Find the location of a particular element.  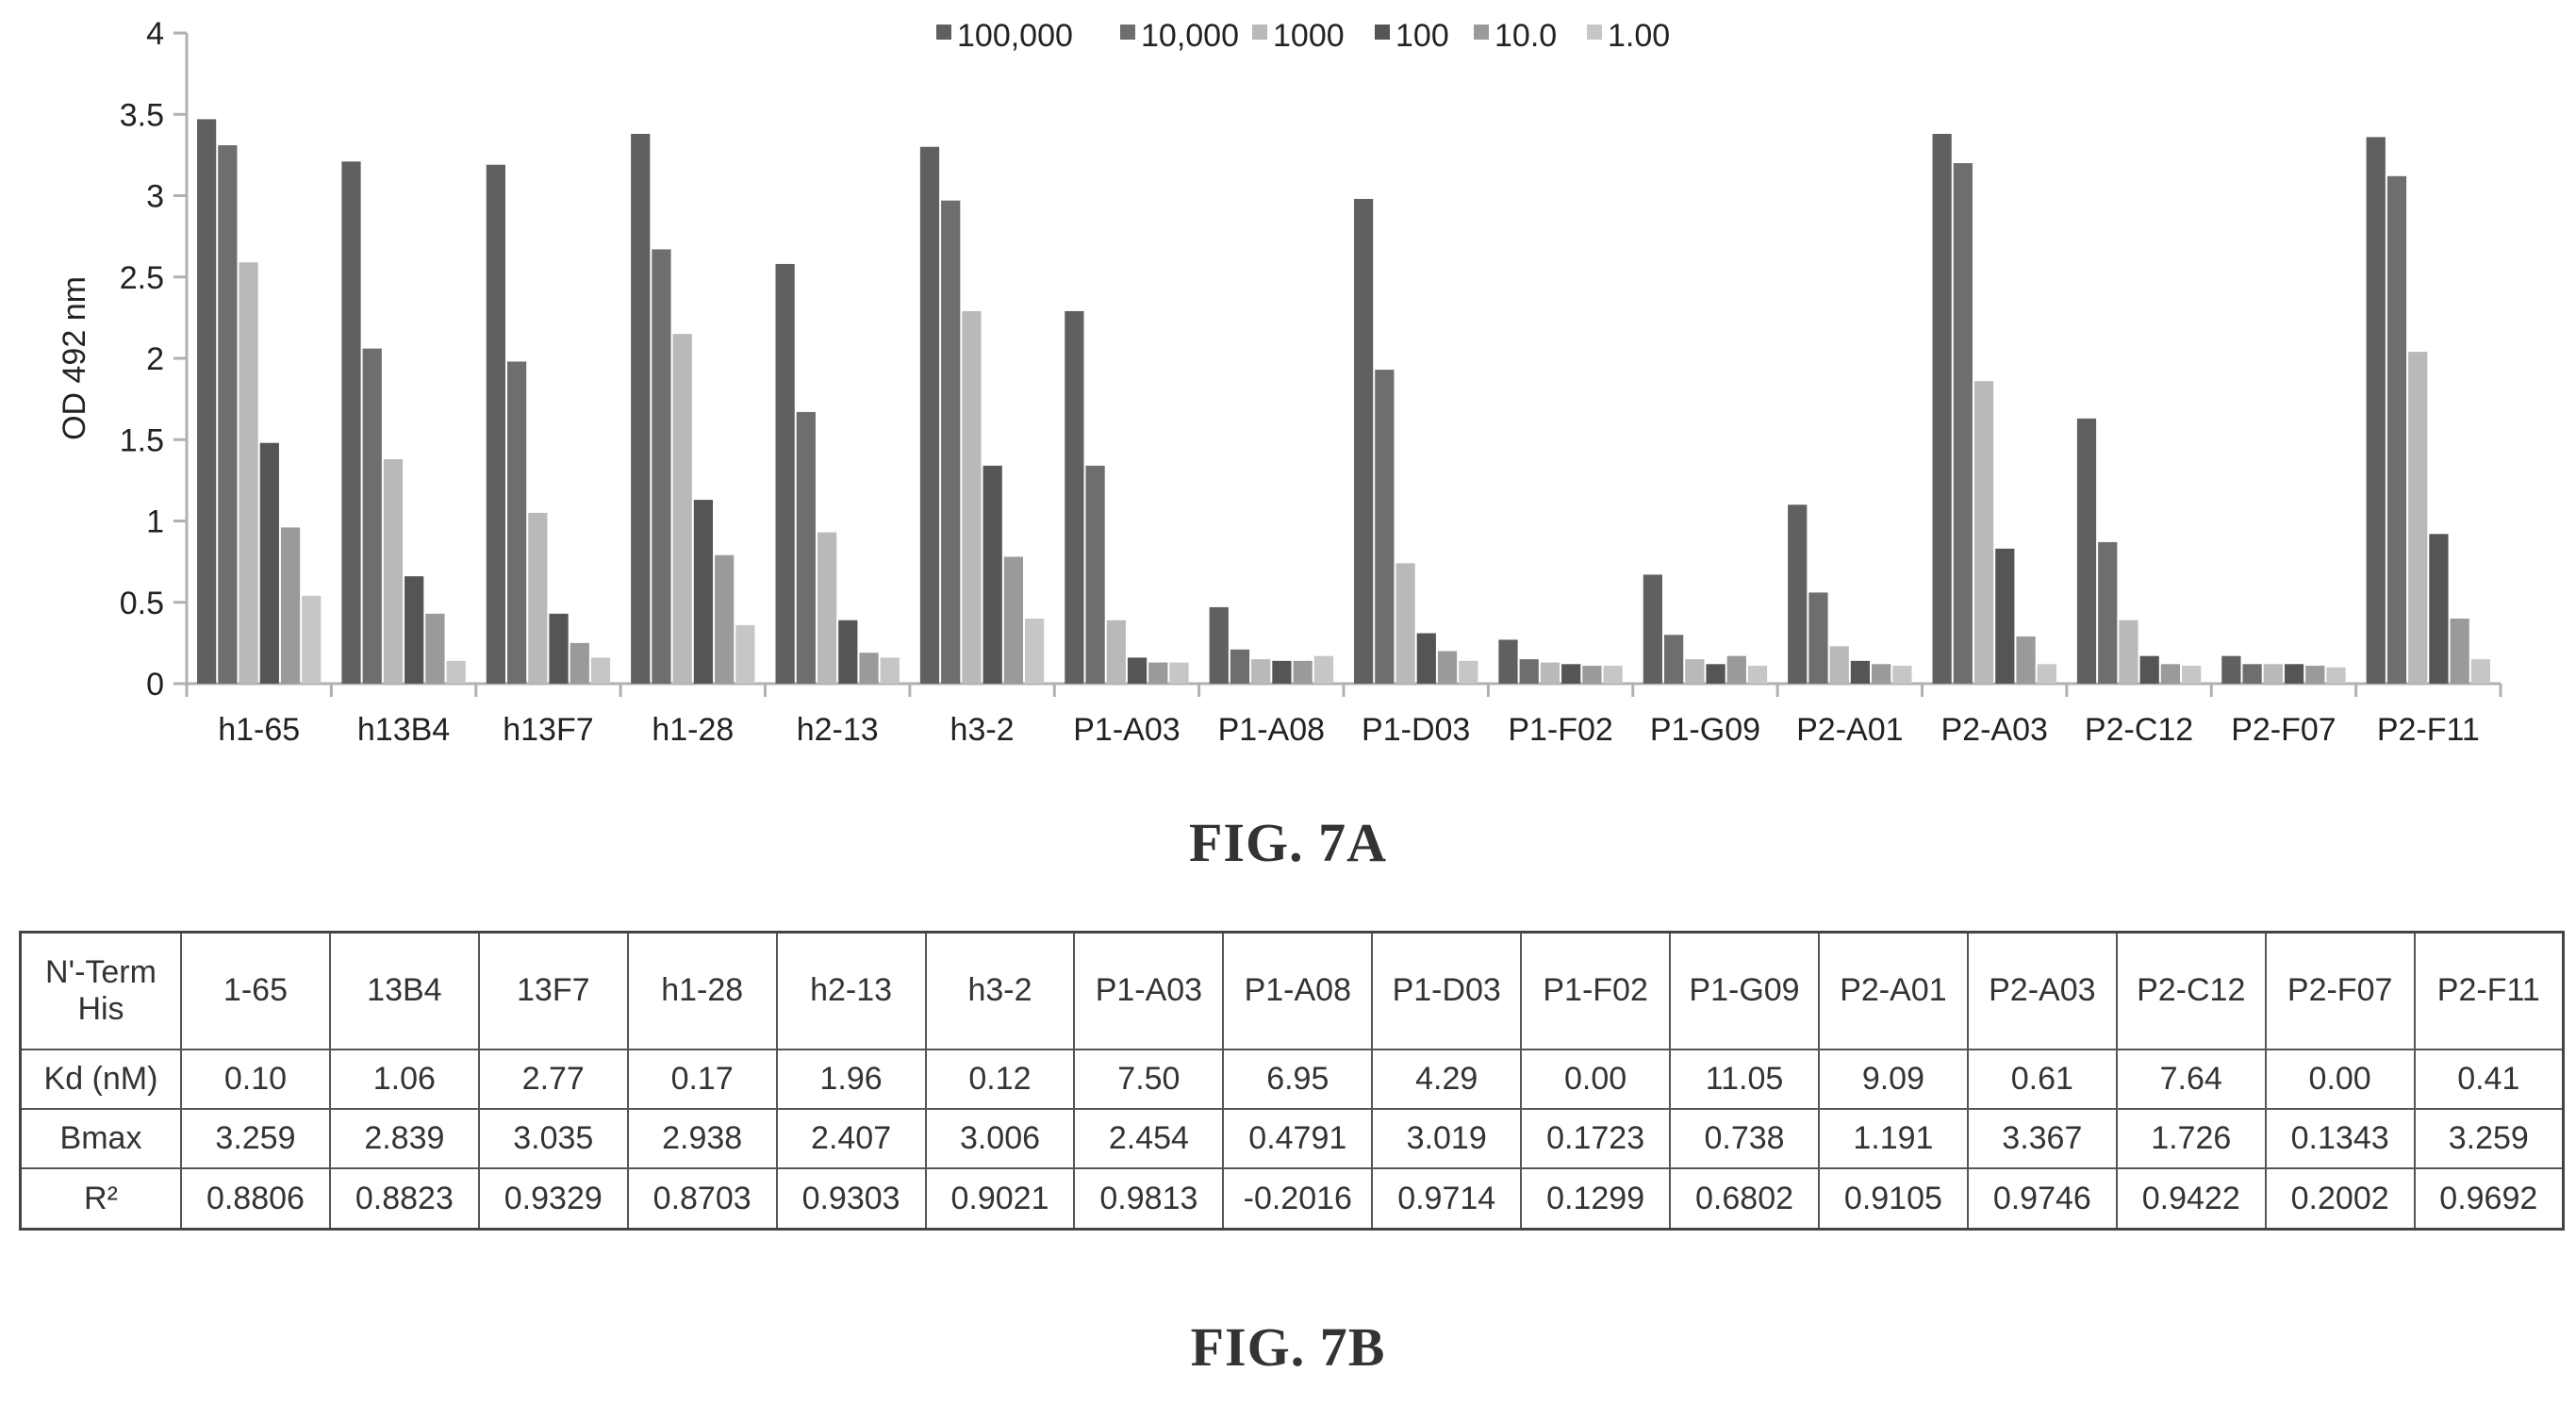

x-tick-label: P1-A08 is located at coordinates (1271, 730).